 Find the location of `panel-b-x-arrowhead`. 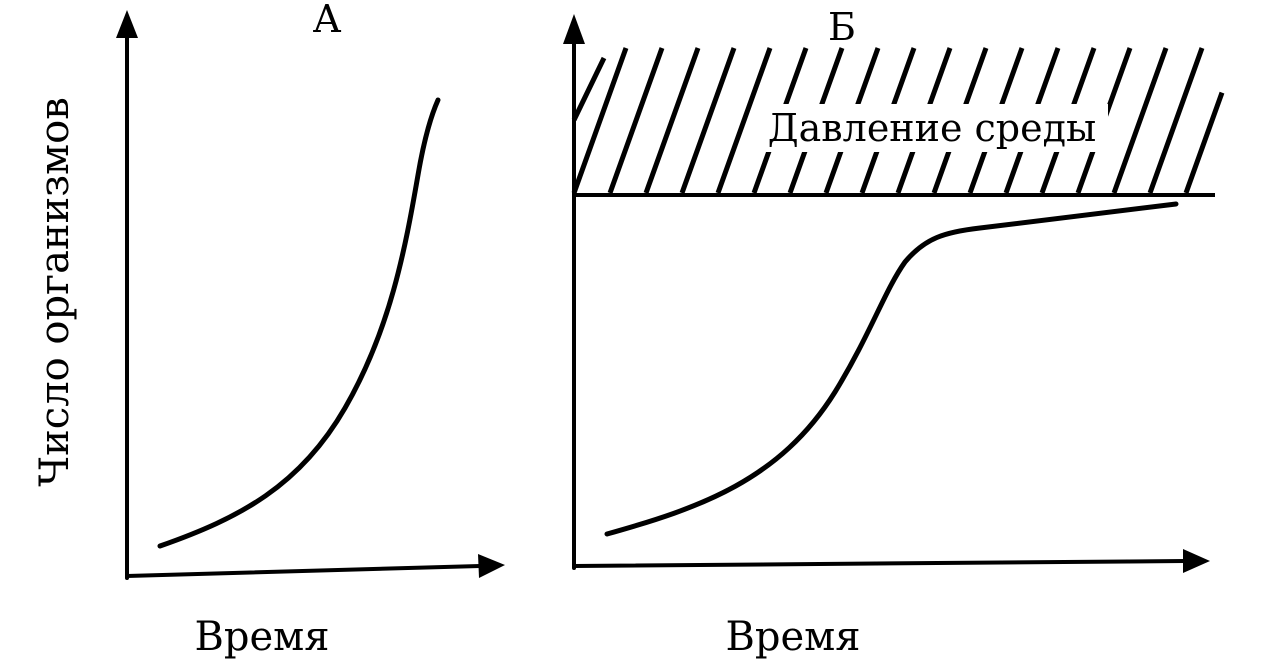

panel-b-x-arrowhead is located at coordinates (1196, 561).